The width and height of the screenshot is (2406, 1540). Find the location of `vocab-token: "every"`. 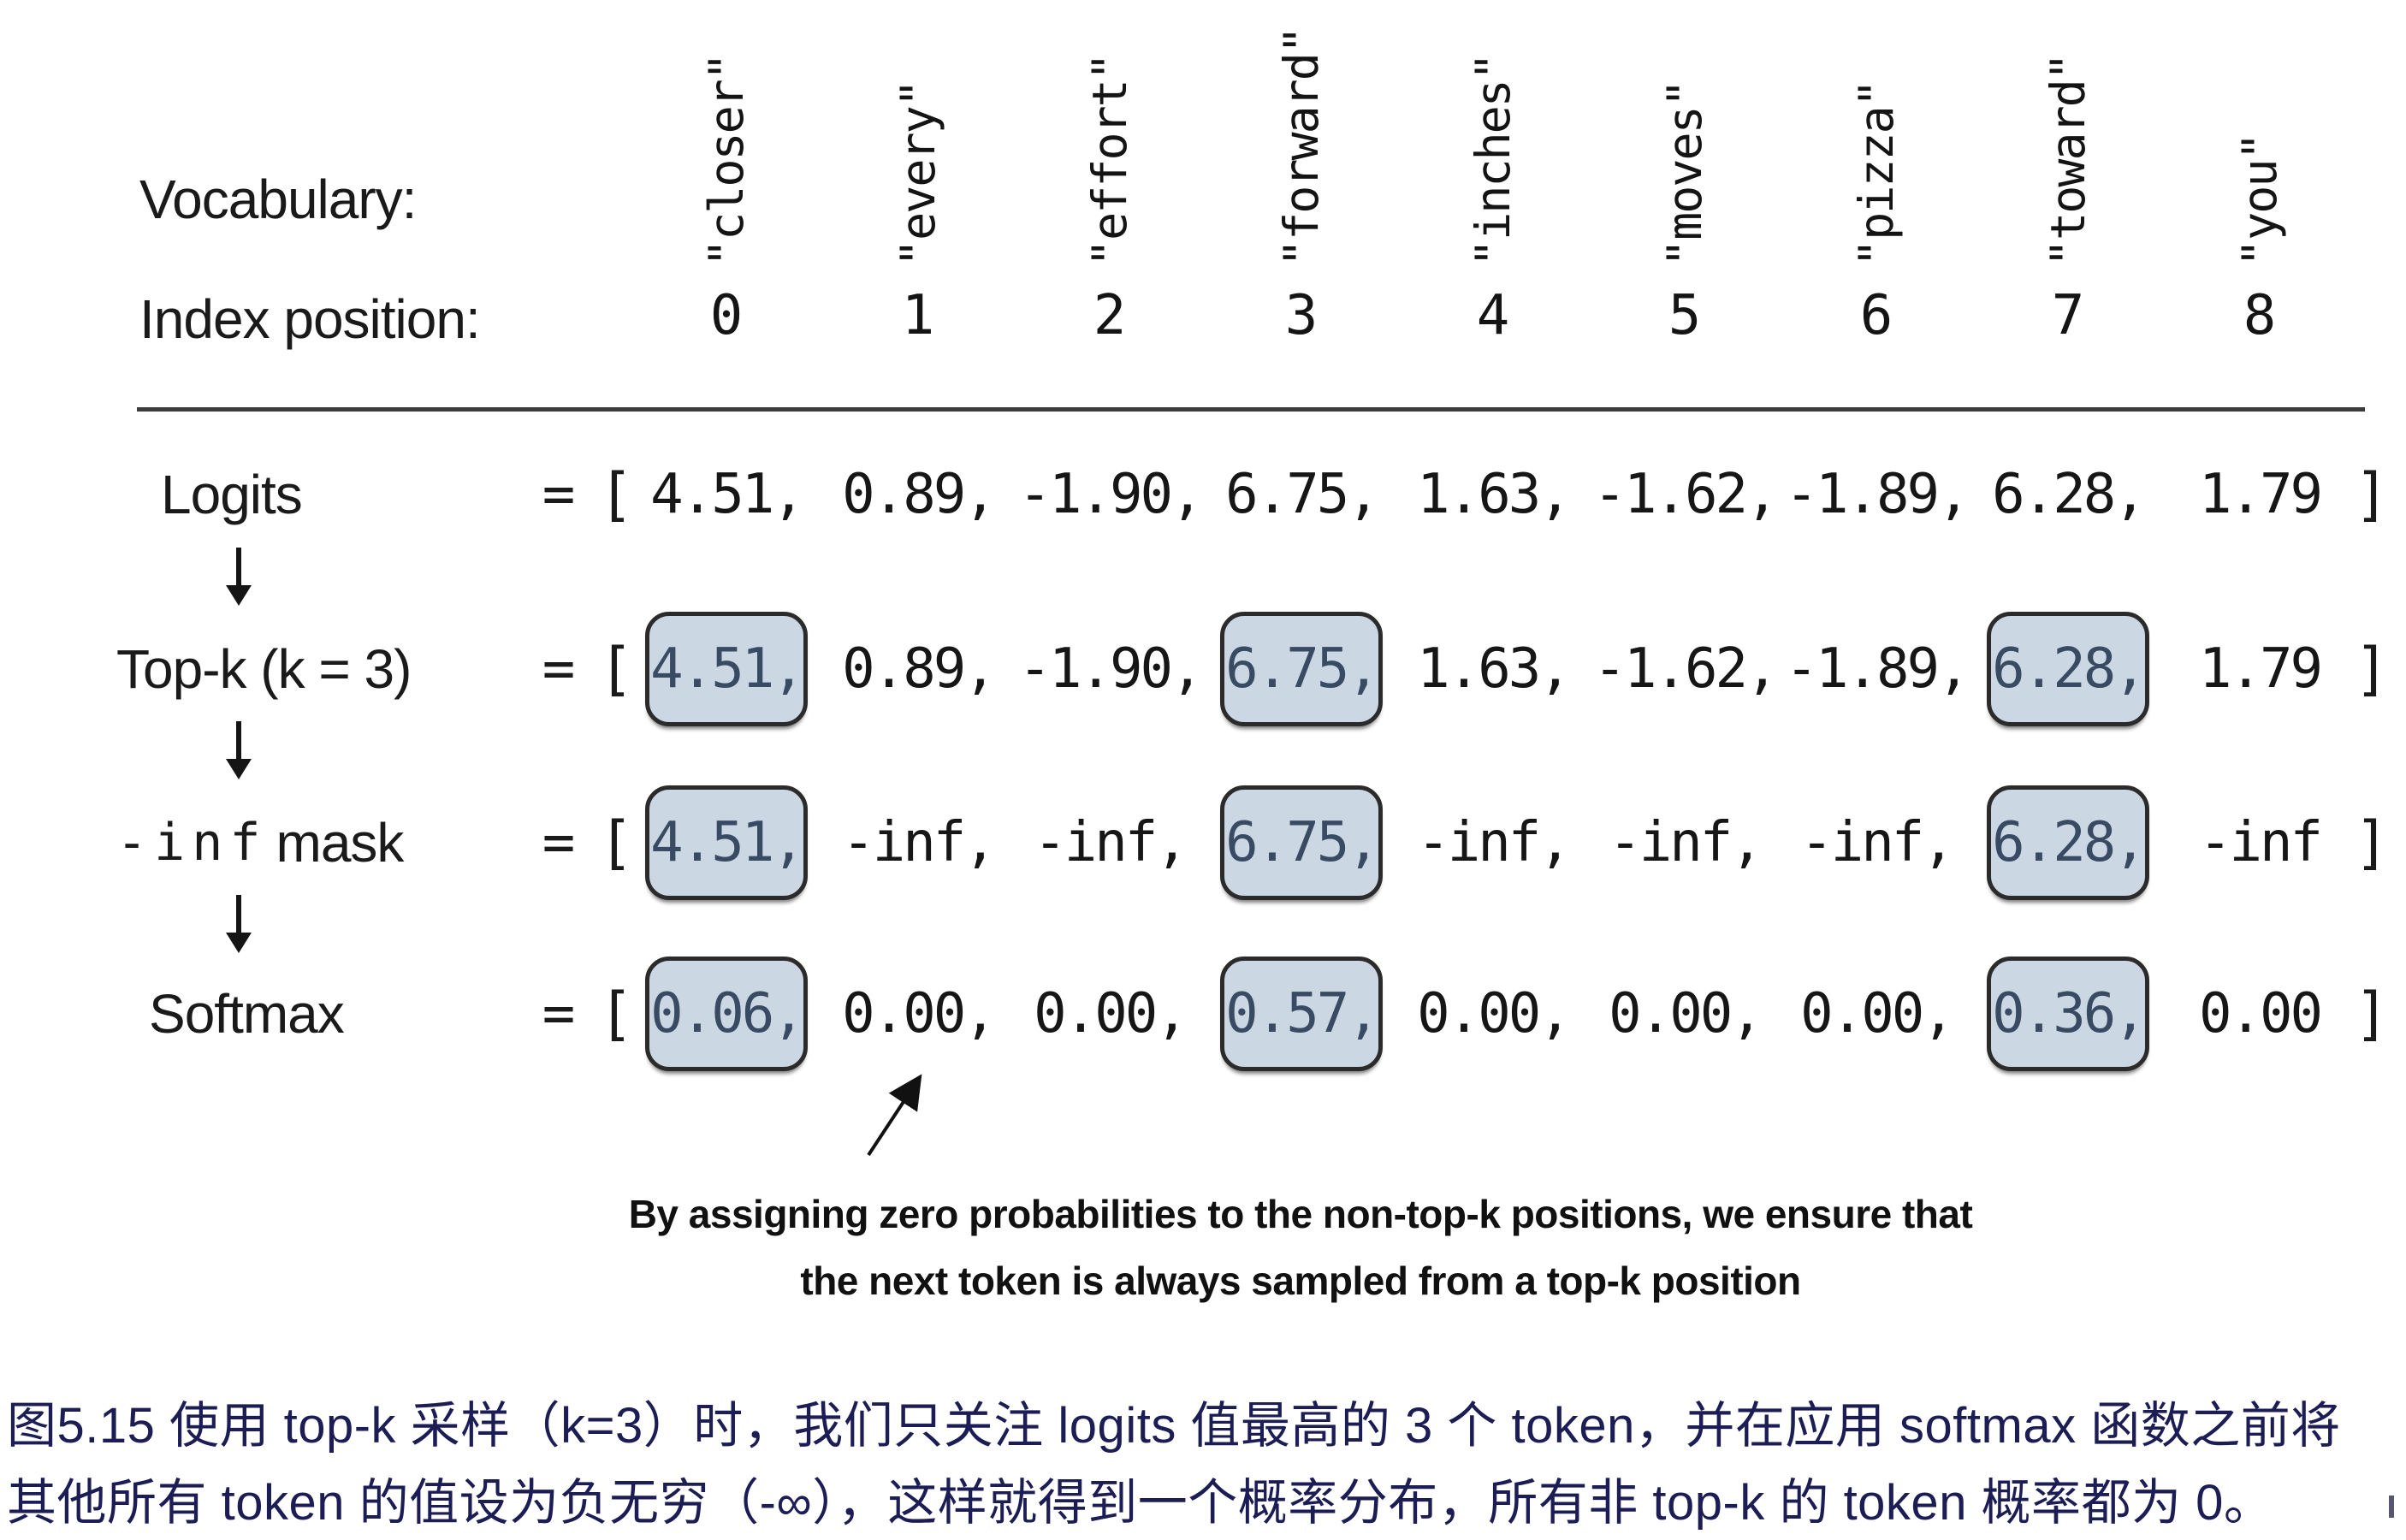

vocab-token: "every" is located at coordinates (918, 173).